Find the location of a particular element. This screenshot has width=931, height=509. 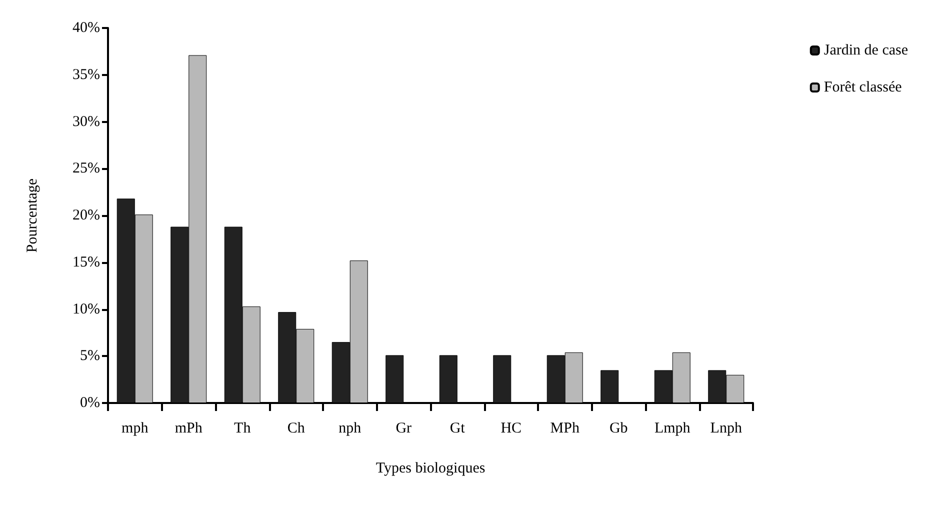

y-tick-label: 30% is located at coordinates (86, 122).